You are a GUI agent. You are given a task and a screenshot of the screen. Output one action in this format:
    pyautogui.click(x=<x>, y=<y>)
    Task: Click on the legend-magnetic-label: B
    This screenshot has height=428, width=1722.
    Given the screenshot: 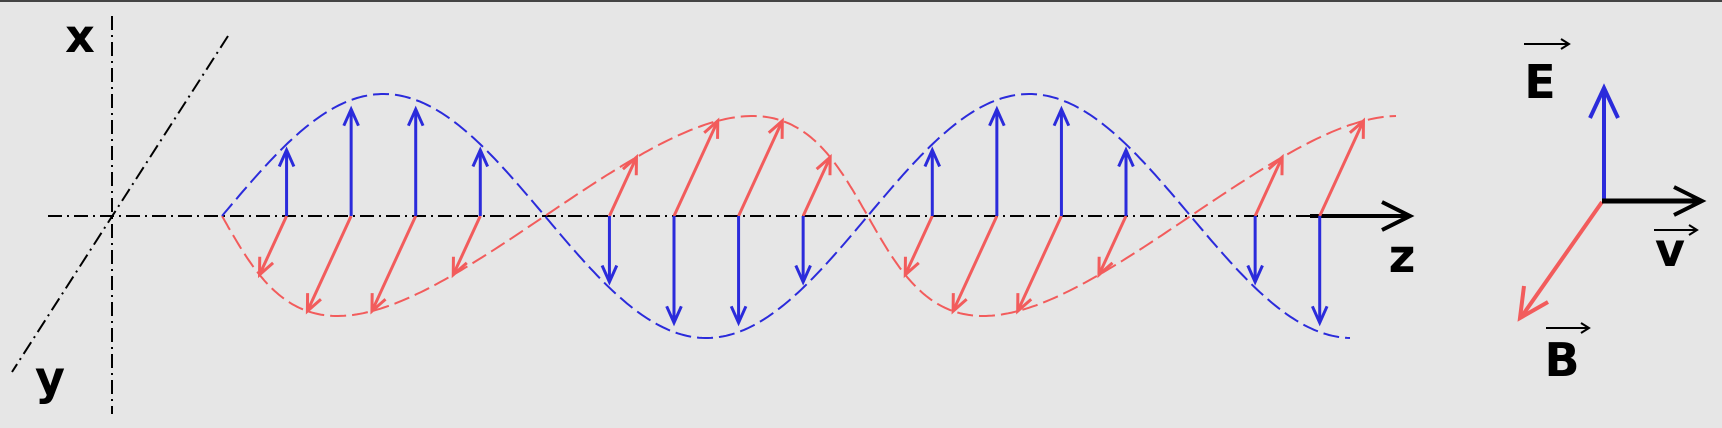 What is the action you would take?
    pyautogui.click(x=1561, y=360)
    